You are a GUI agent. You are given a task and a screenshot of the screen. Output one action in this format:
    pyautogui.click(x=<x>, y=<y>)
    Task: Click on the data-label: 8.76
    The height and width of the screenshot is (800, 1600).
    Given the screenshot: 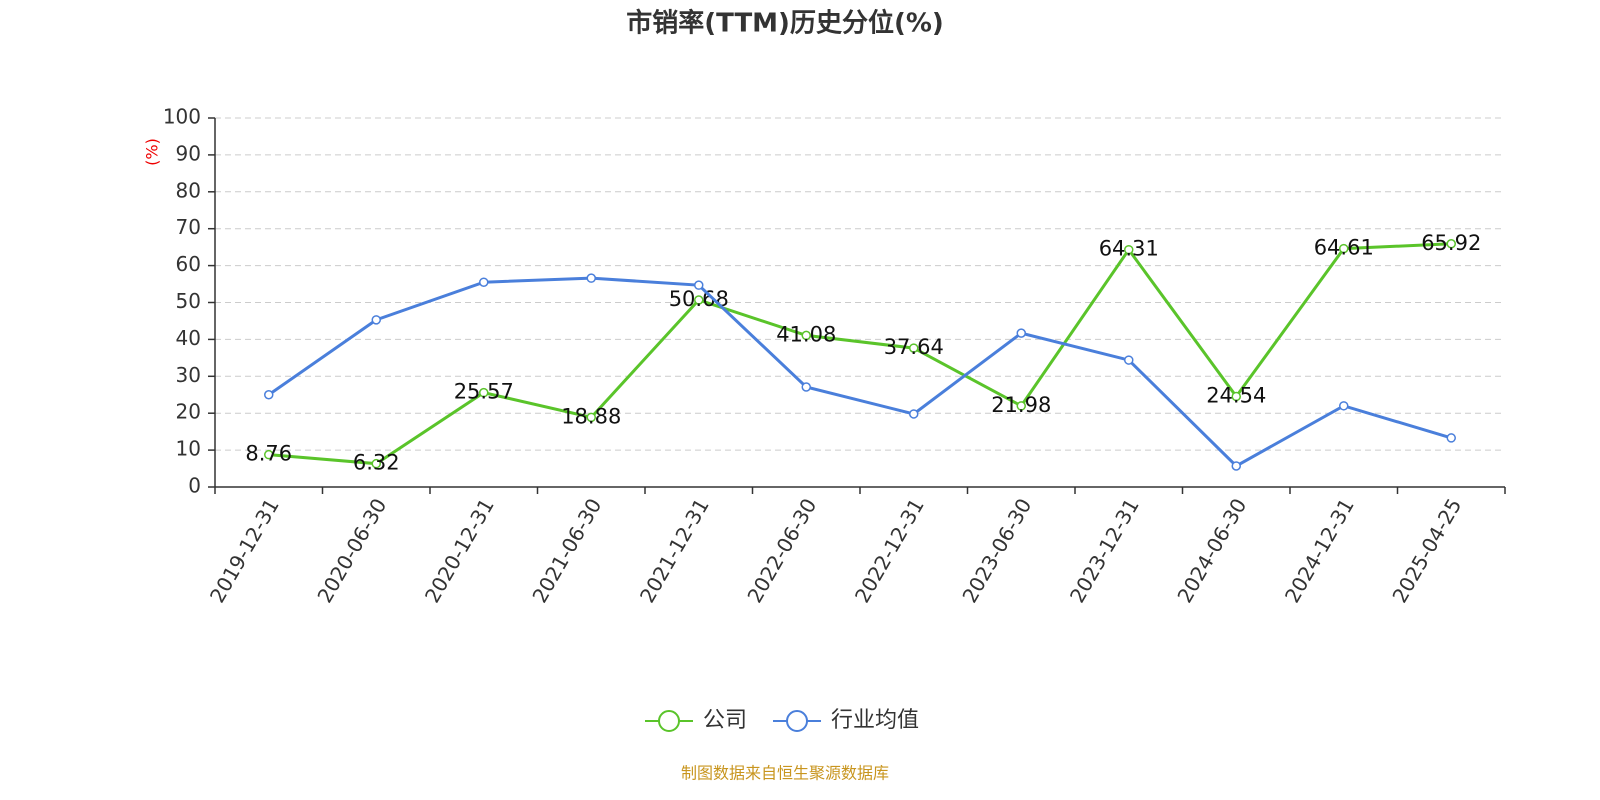 What is the action you would take?
    pyautogui.click(x=268, y=454)
    